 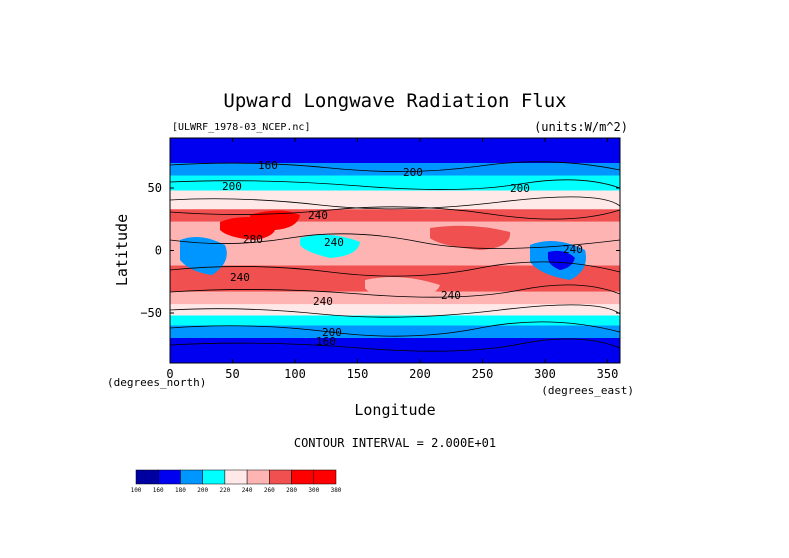 I want to click on y-tick-label: −50, so click(x=151, y=313).